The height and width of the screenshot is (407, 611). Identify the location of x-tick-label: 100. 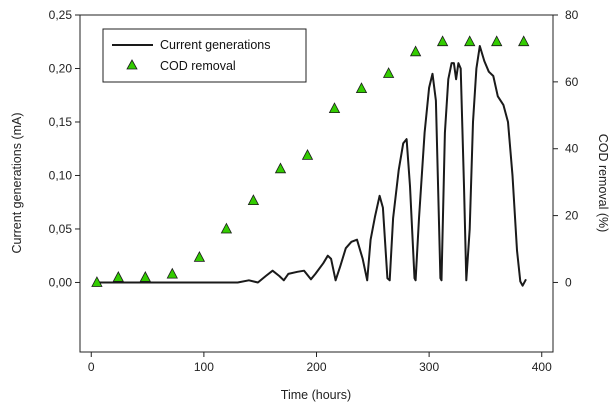
(204, 367).